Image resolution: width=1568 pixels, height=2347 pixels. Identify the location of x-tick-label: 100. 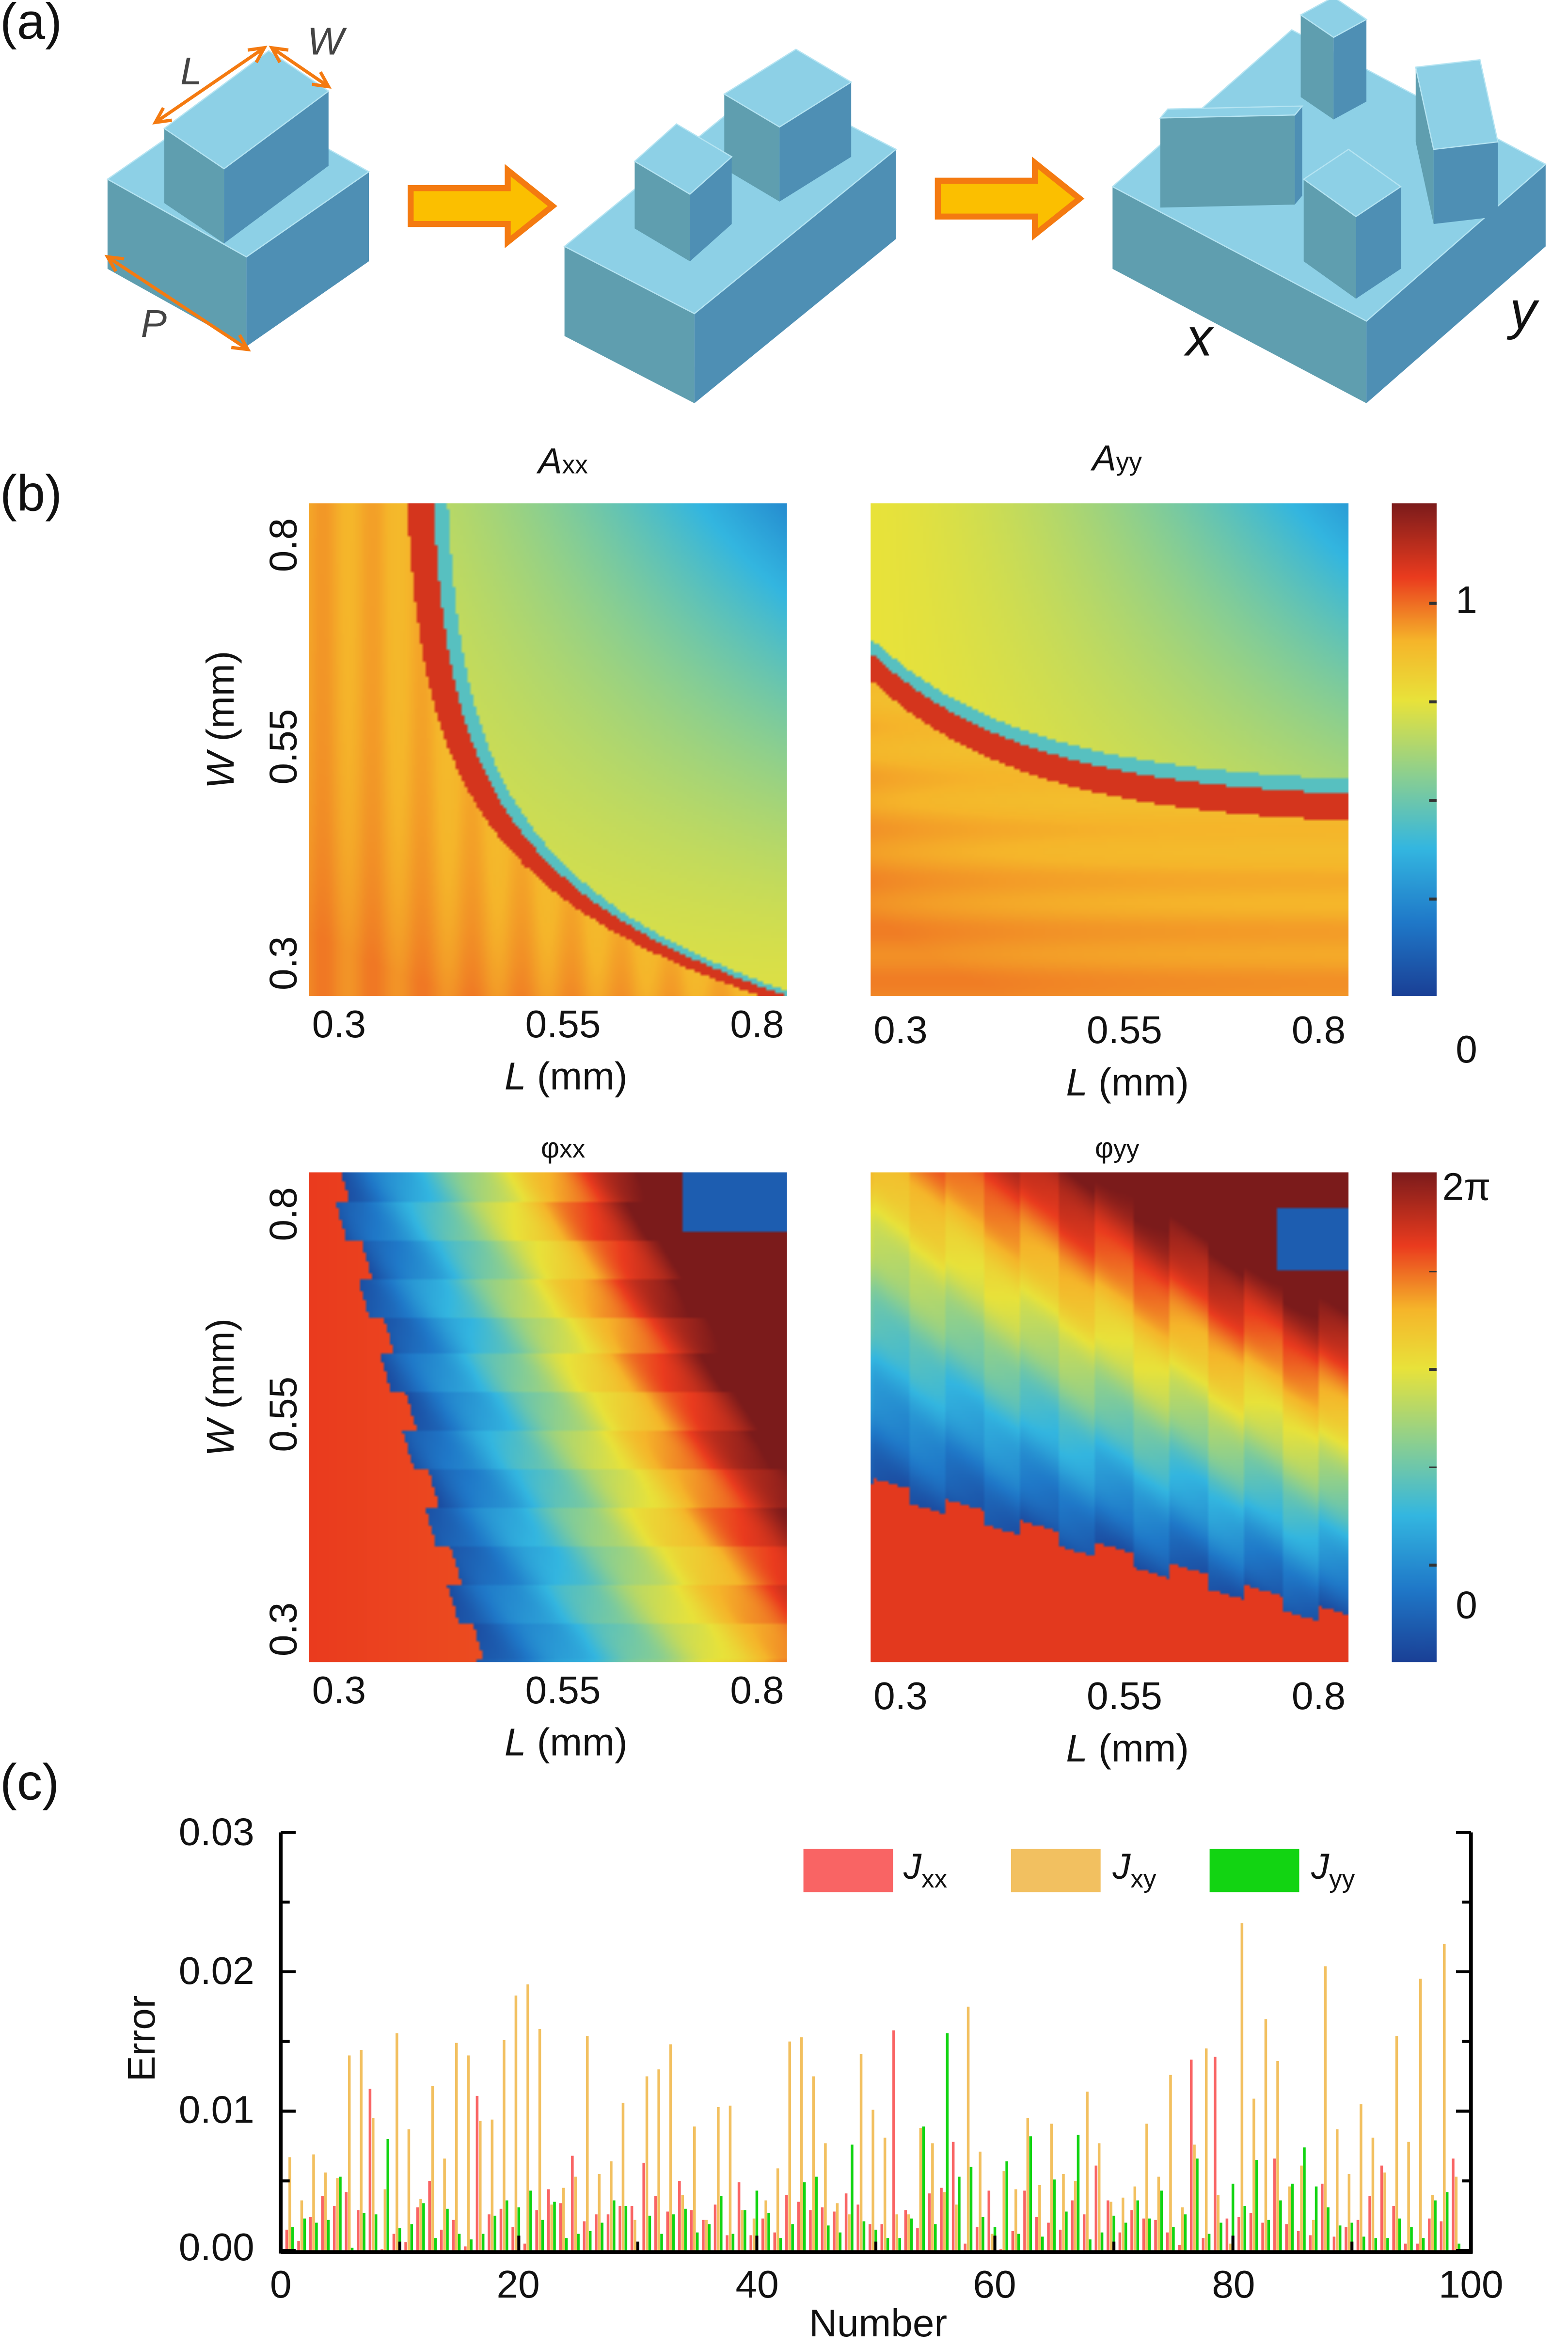
(1471, 2284).